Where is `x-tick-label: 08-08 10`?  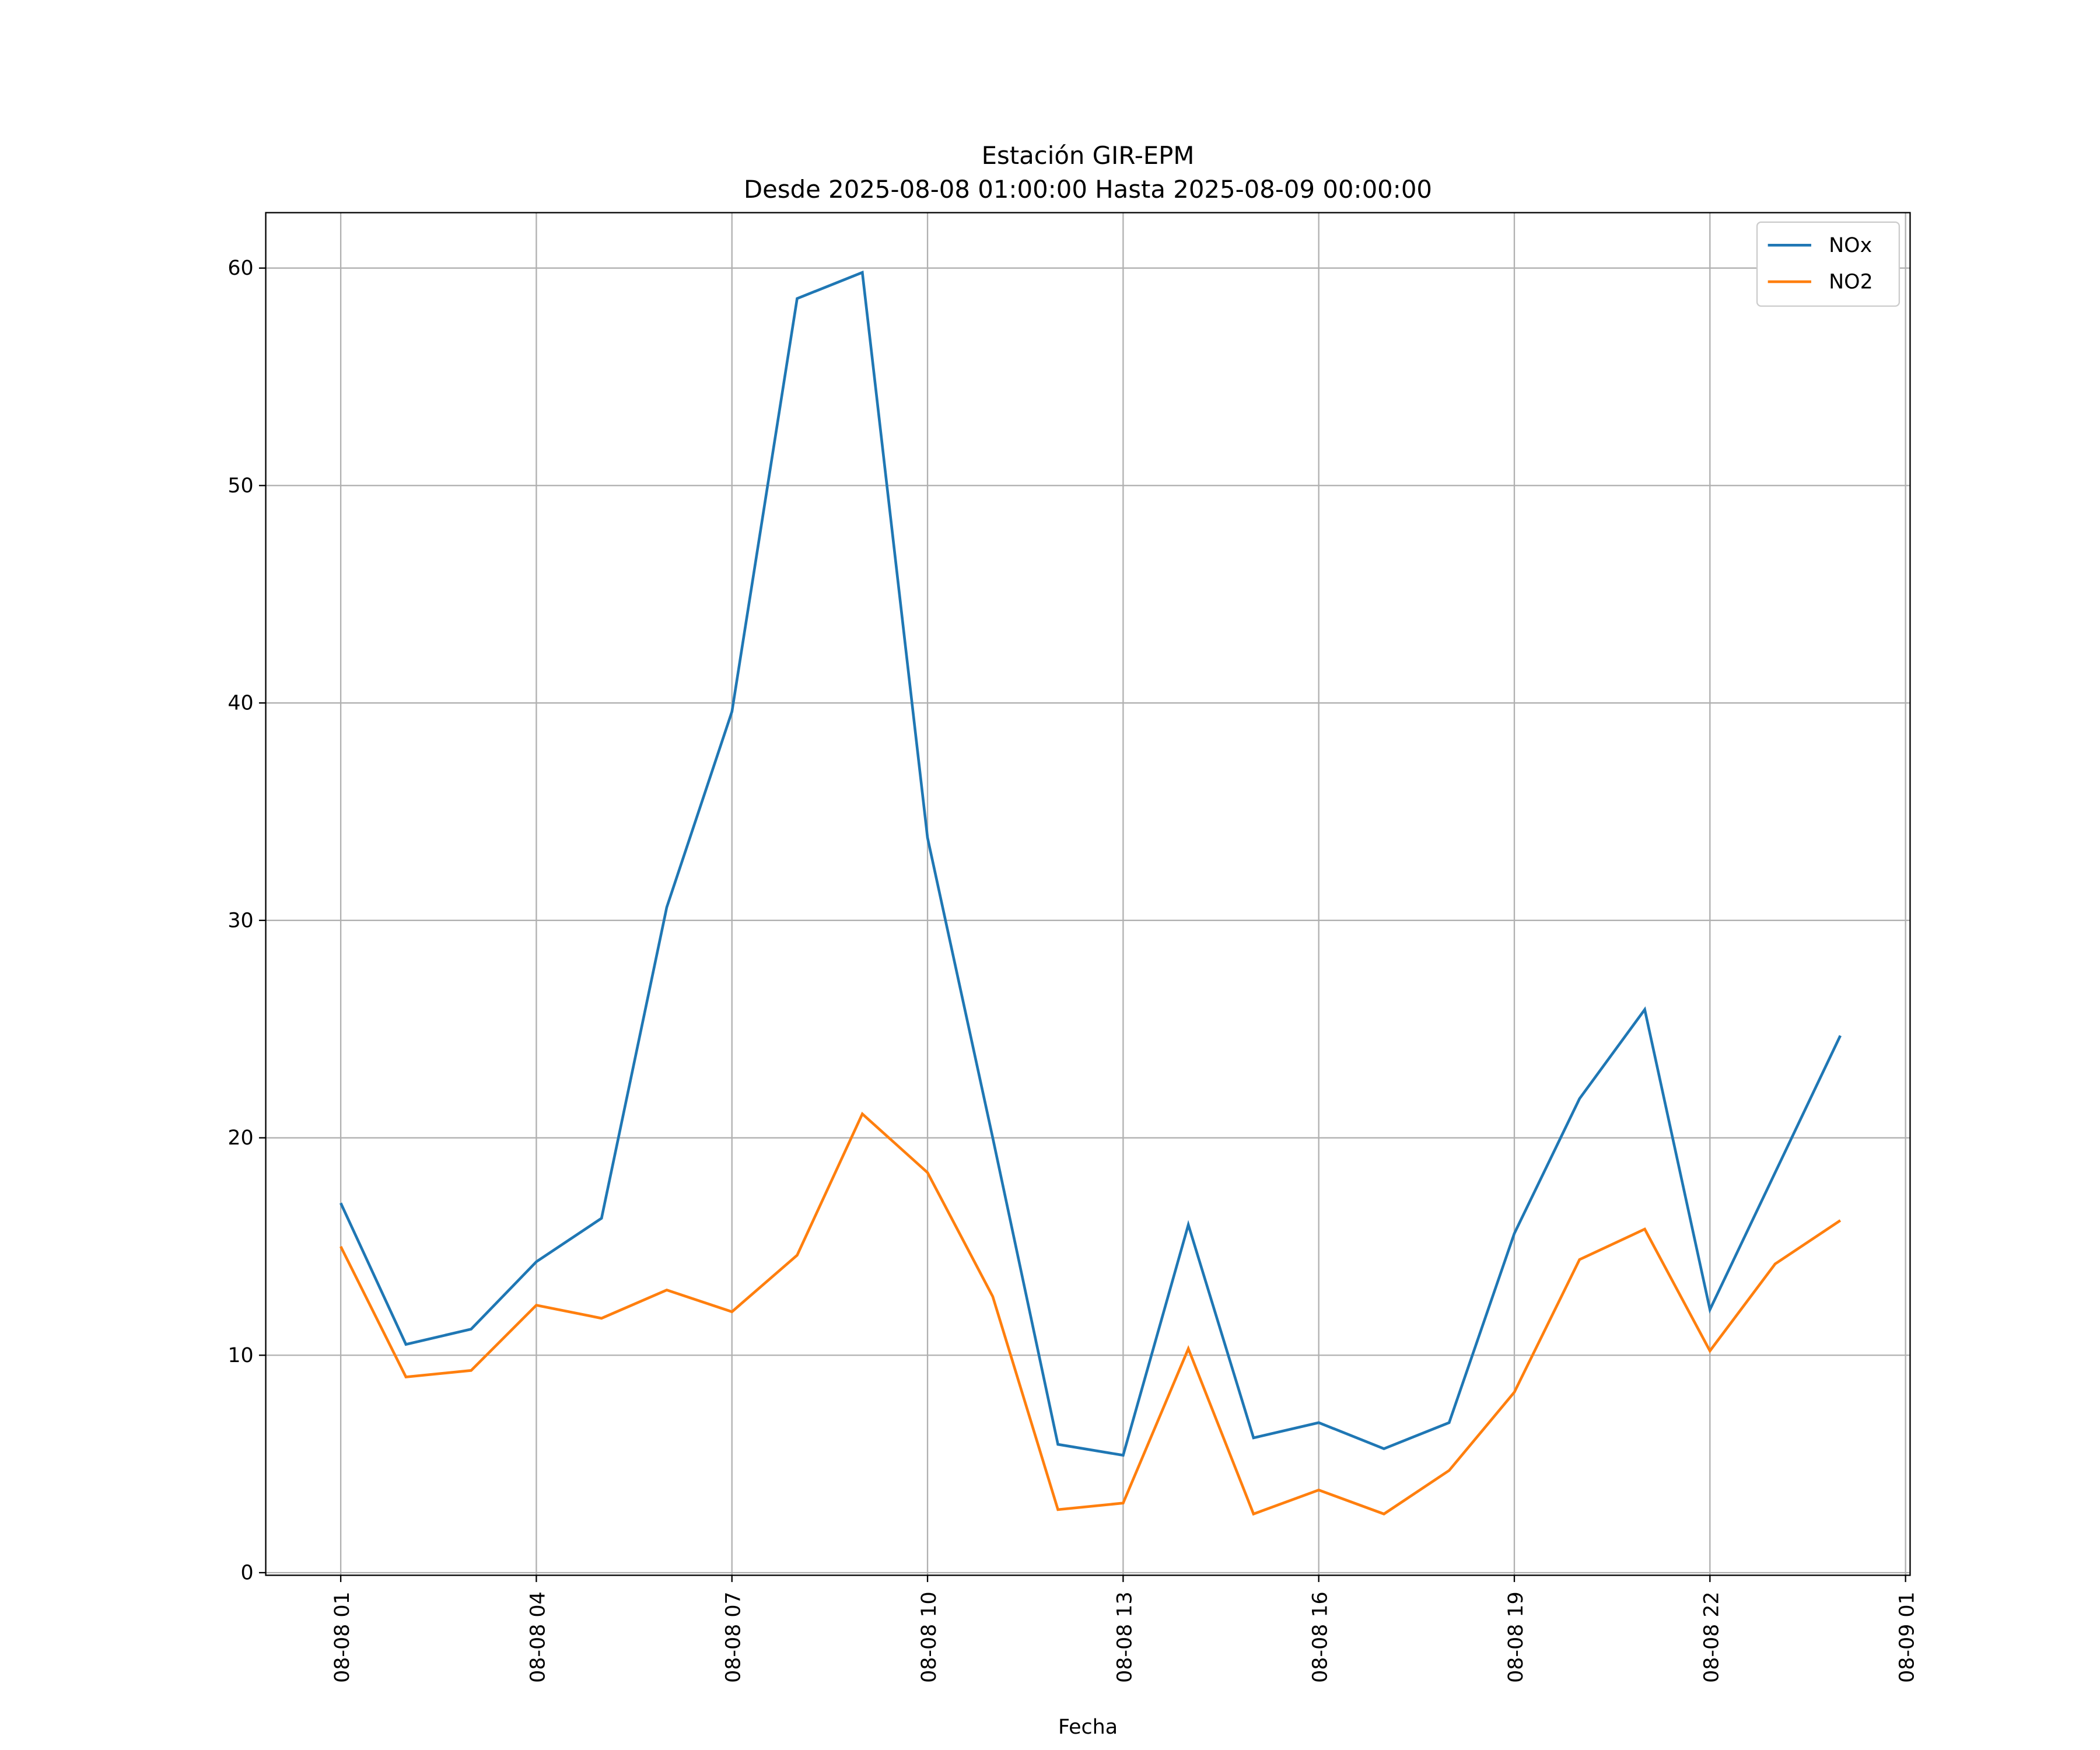
x-tick-label: 08-08 10 is located at coordinates (929, 1637).